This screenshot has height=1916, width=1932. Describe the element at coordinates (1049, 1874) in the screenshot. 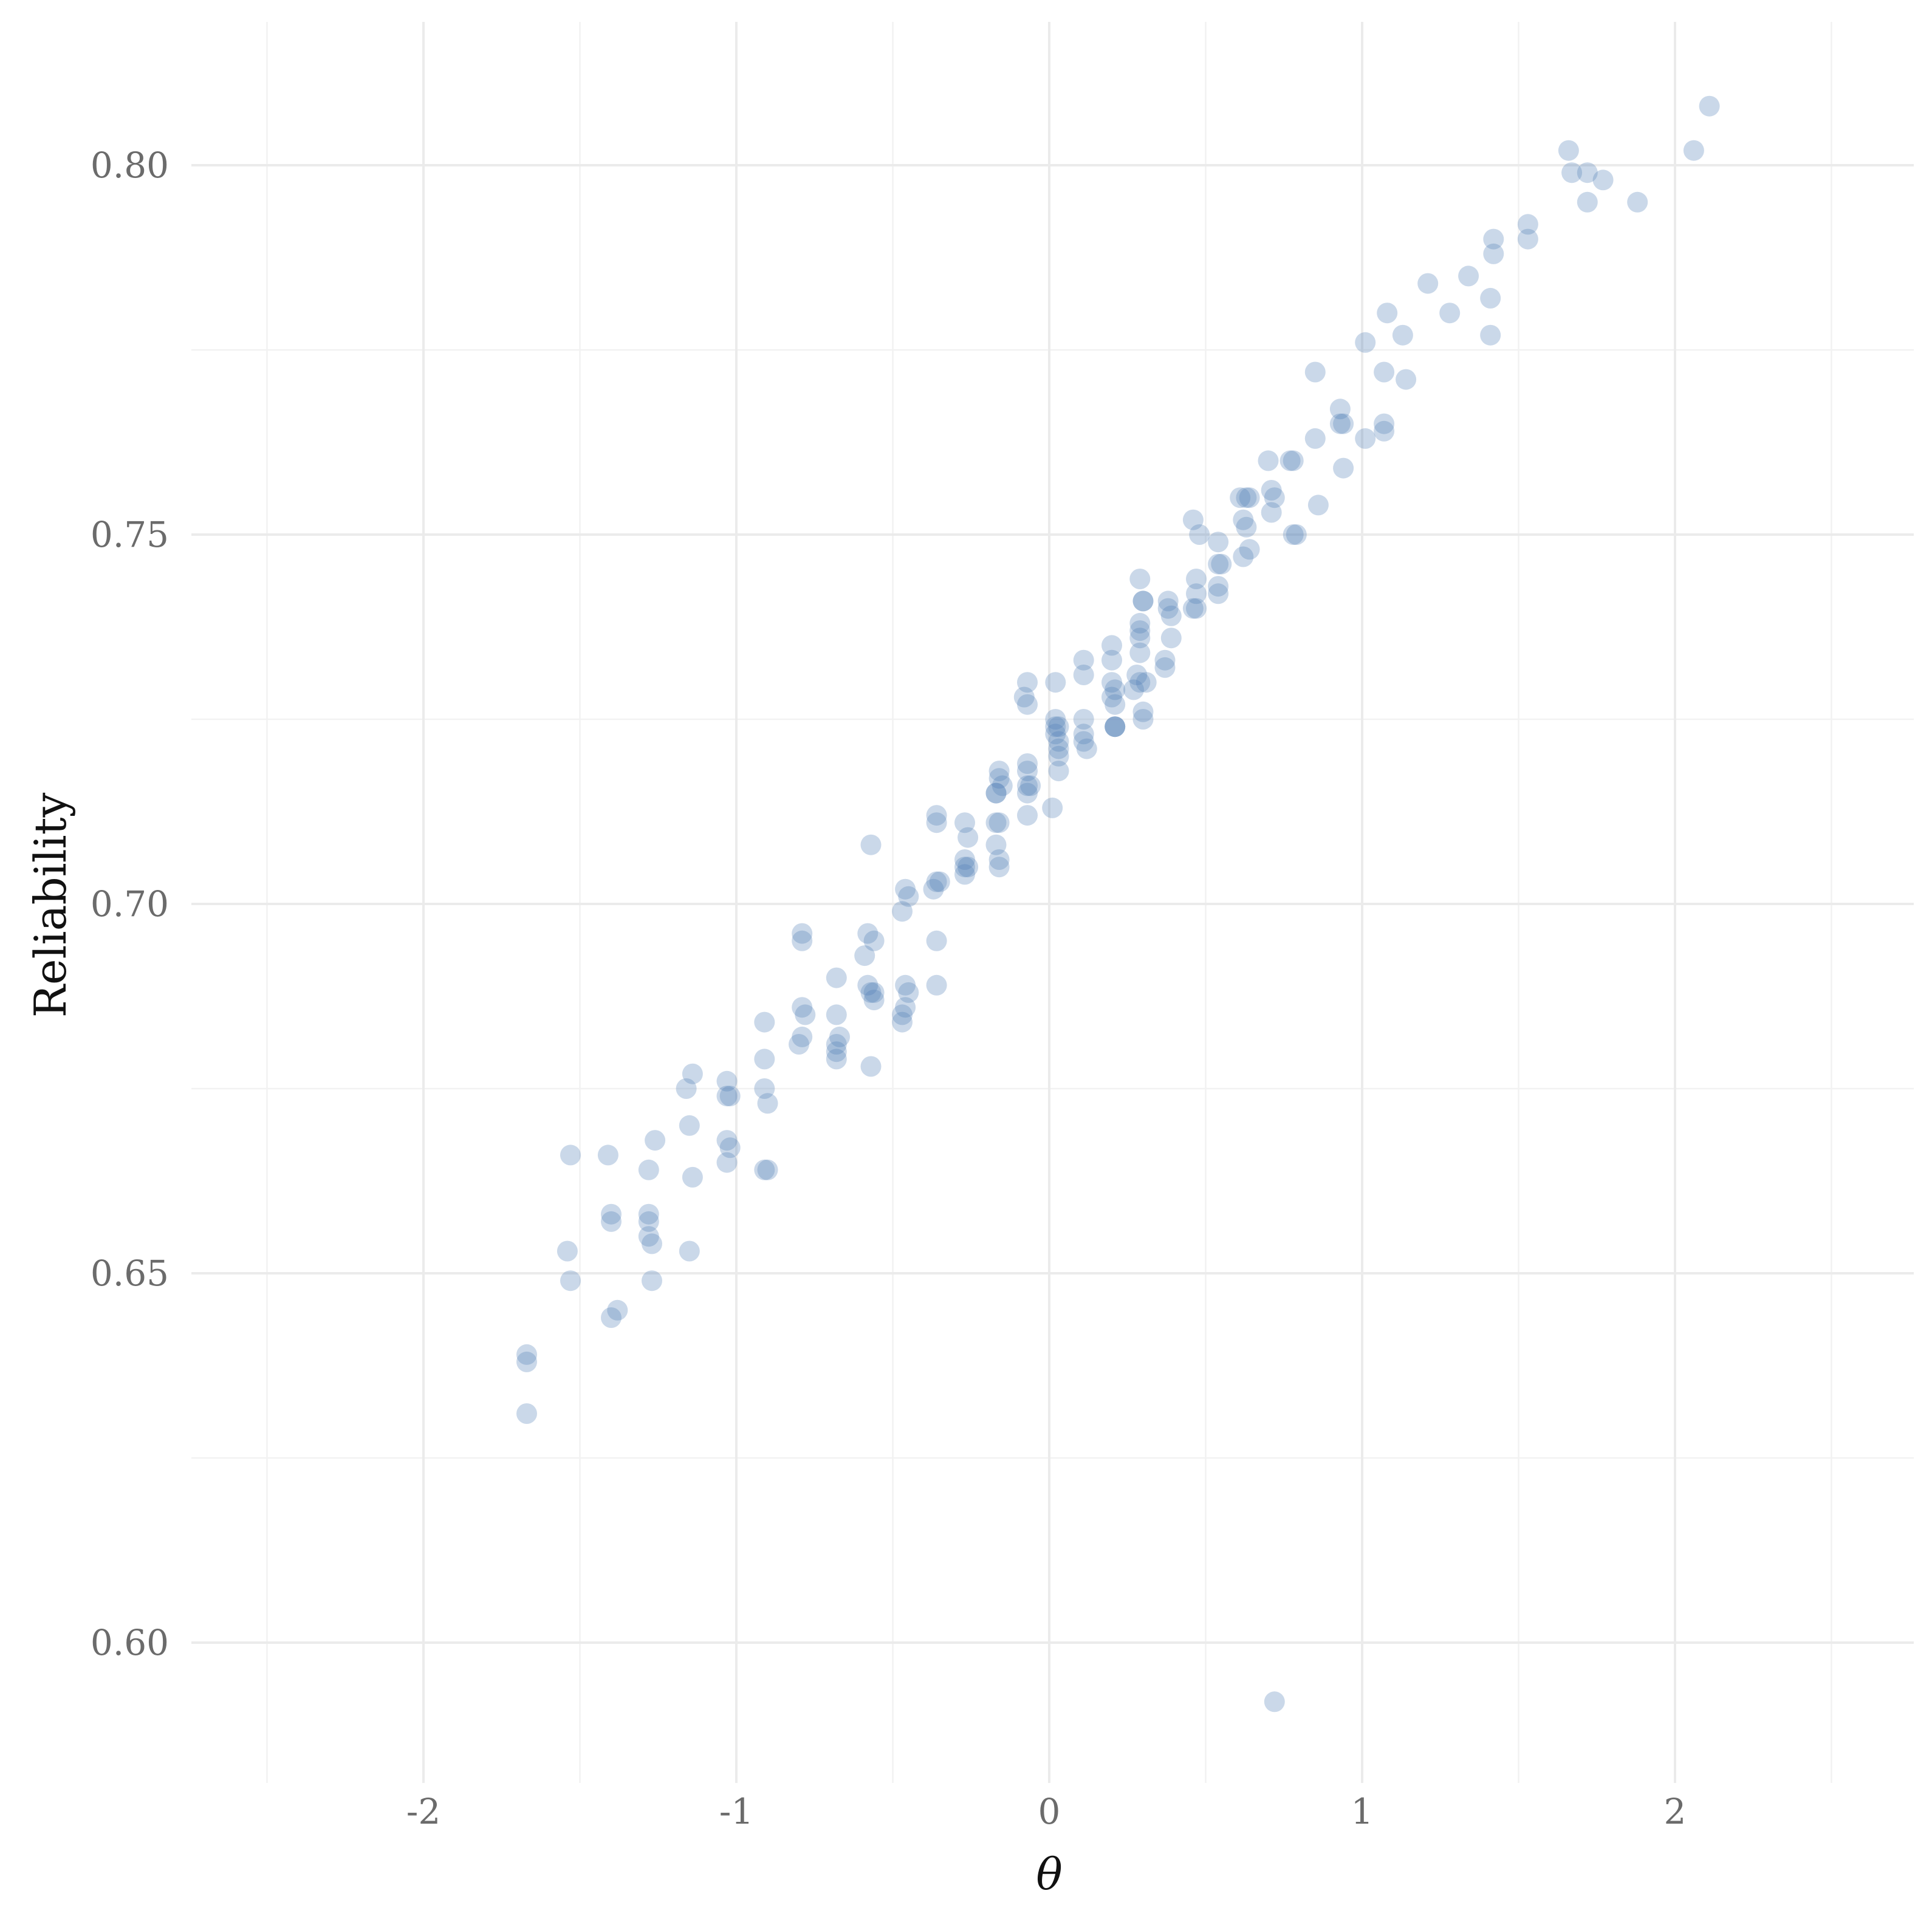

I see `x-axis-title: θ` at that location.